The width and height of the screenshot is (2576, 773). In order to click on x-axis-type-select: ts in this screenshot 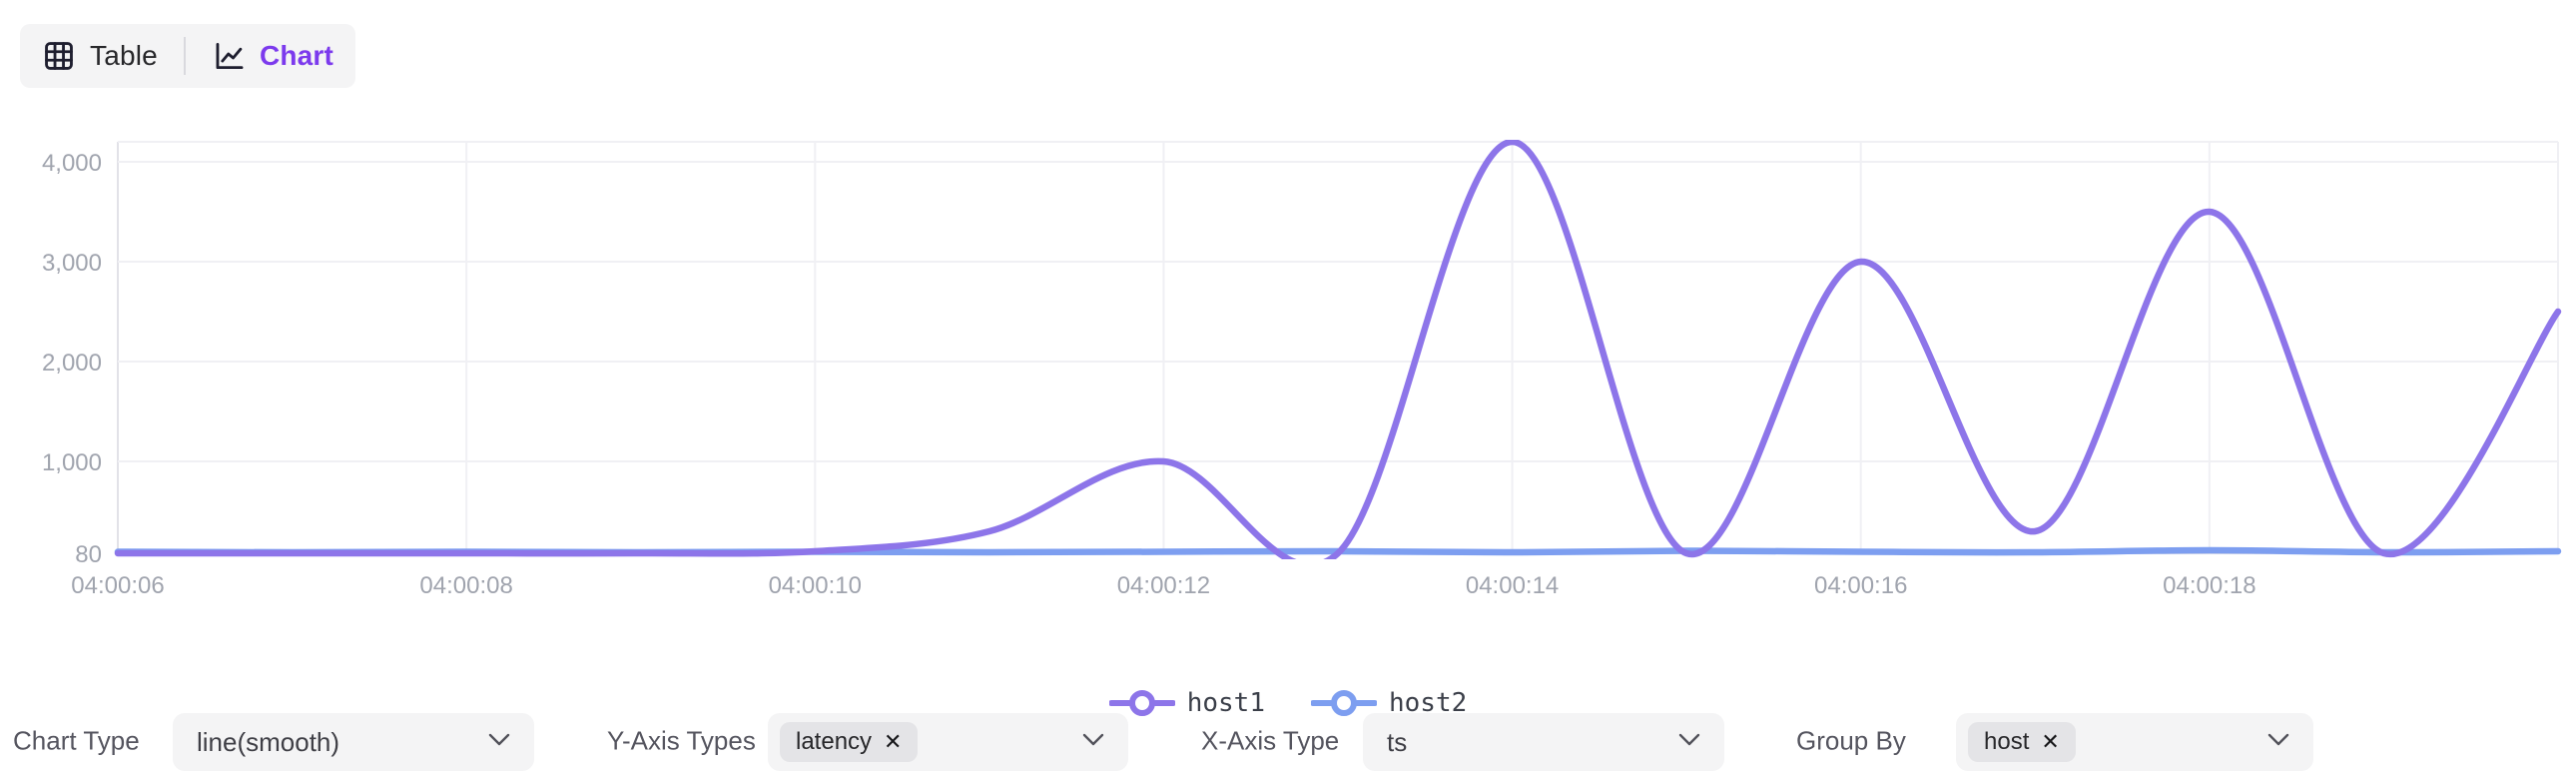, I will do `click(1543, 742)`.